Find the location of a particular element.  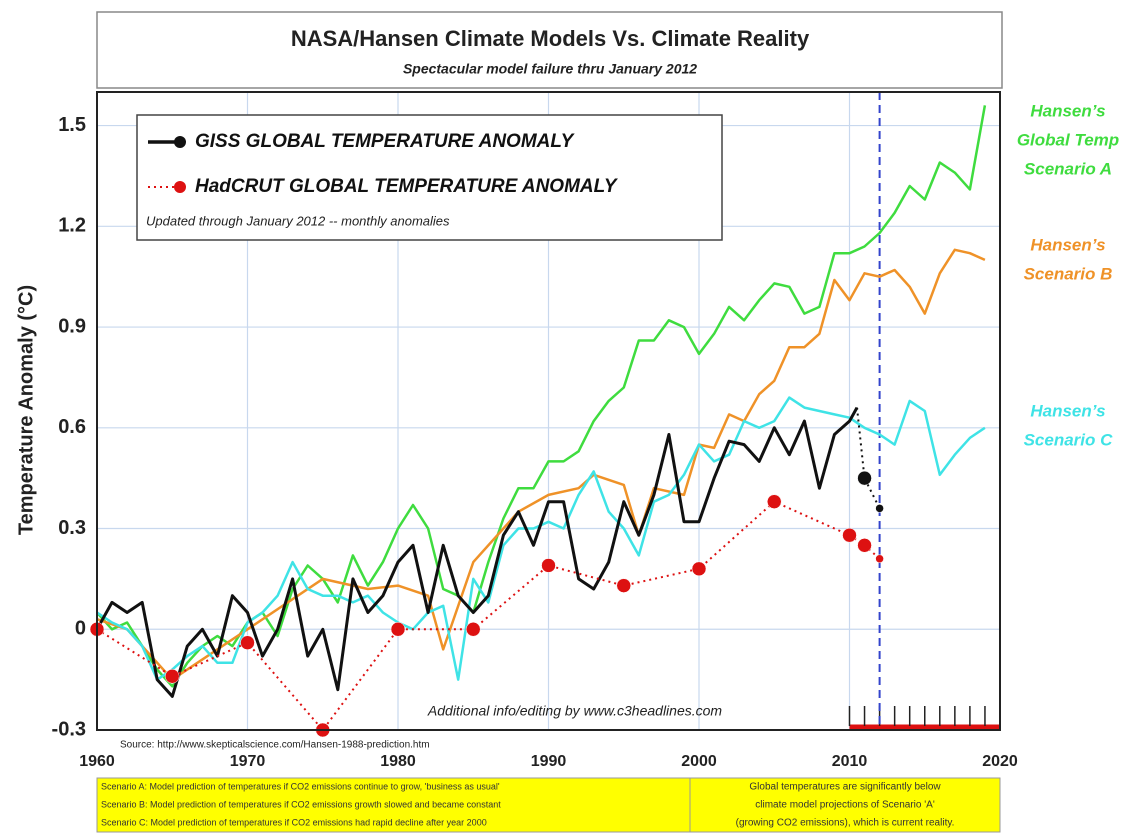

x-tick-label: 1960 is located at coordinates (97, 761).